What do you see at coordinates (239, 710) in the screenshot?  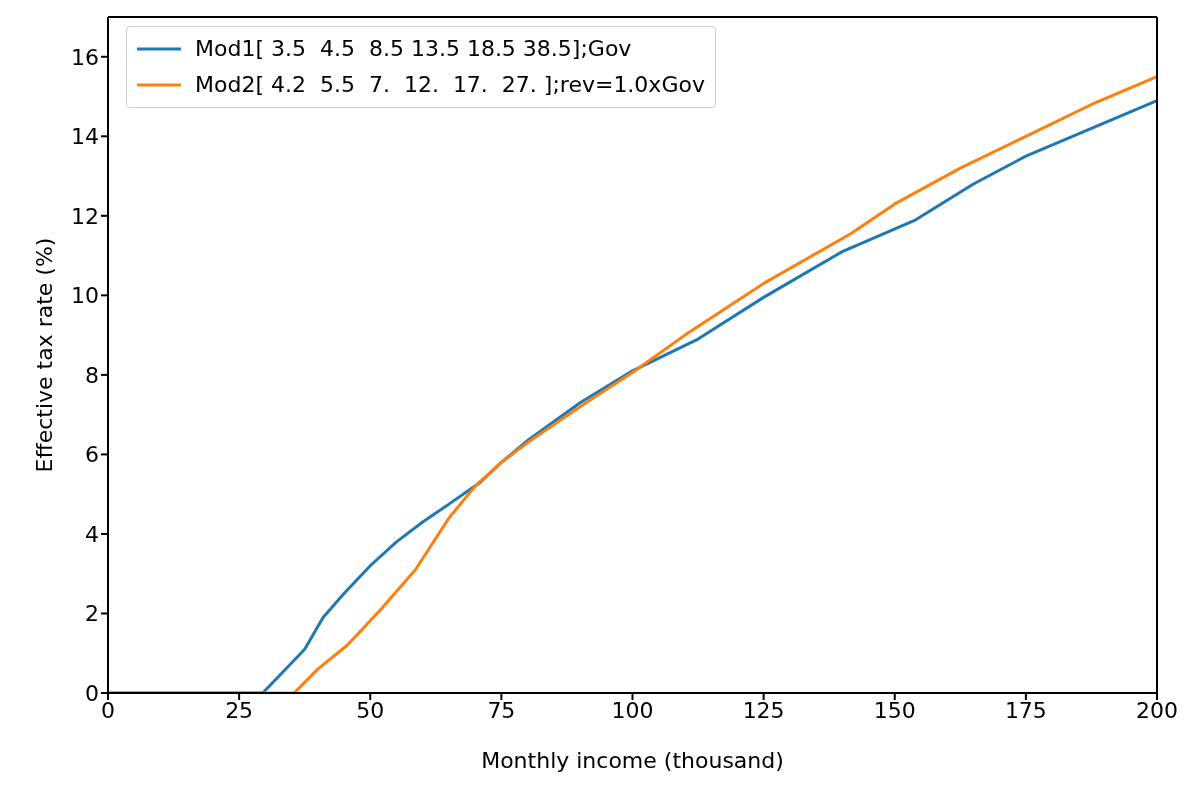 I see `x-tick-label: 25` at bounding box center [239, 710].